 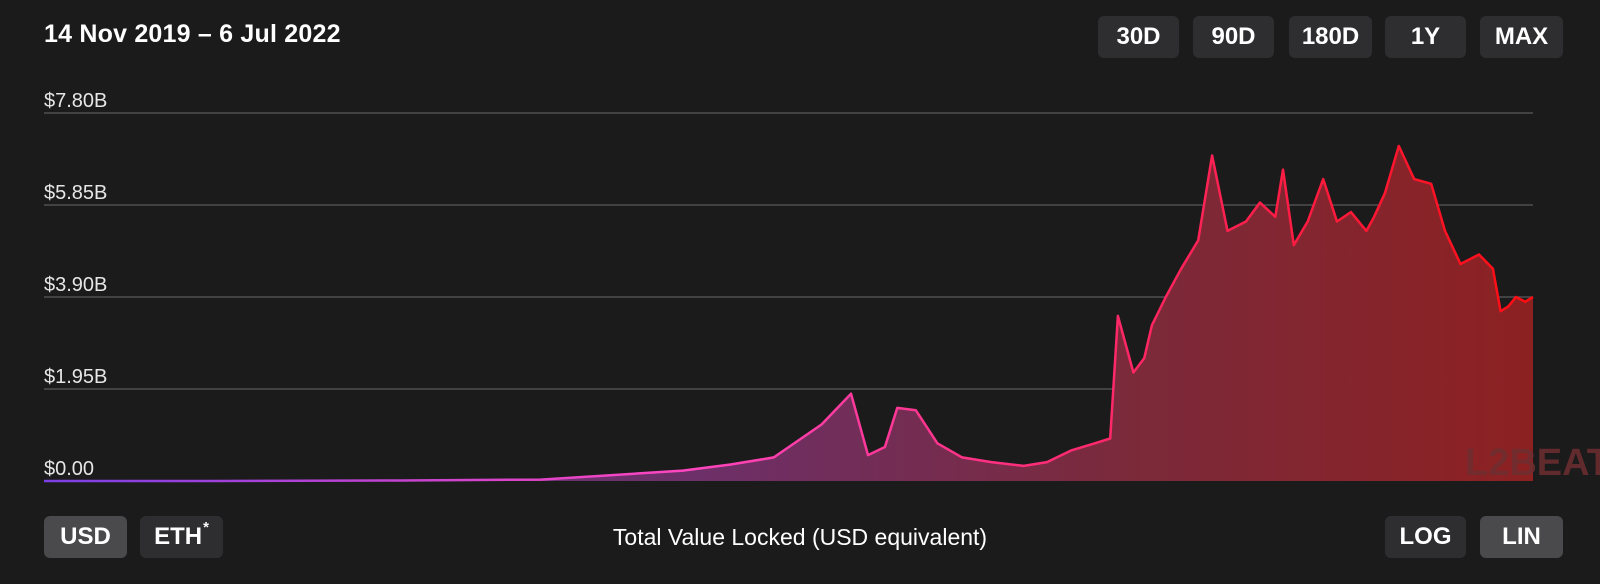 What do you see at coordinates (1233, 37) in the screenshot?
I see `range-90d-button: 90D` at bounding box center [1233, 37].